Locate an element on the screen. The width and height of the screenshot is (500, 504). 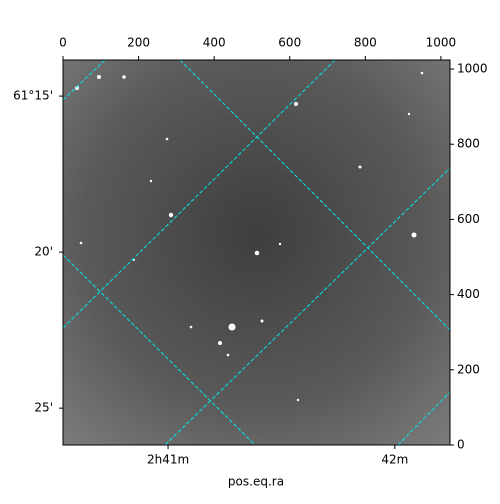
x-axis-label: pos.eq.ra is located at coordinates (256, 482).